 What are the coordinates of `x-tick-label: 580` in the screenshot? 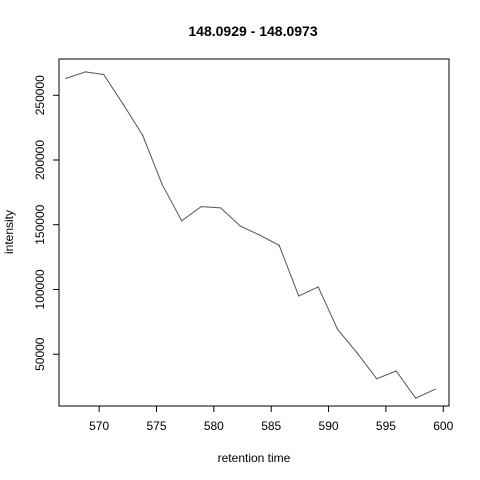 It's located at (214, 426).